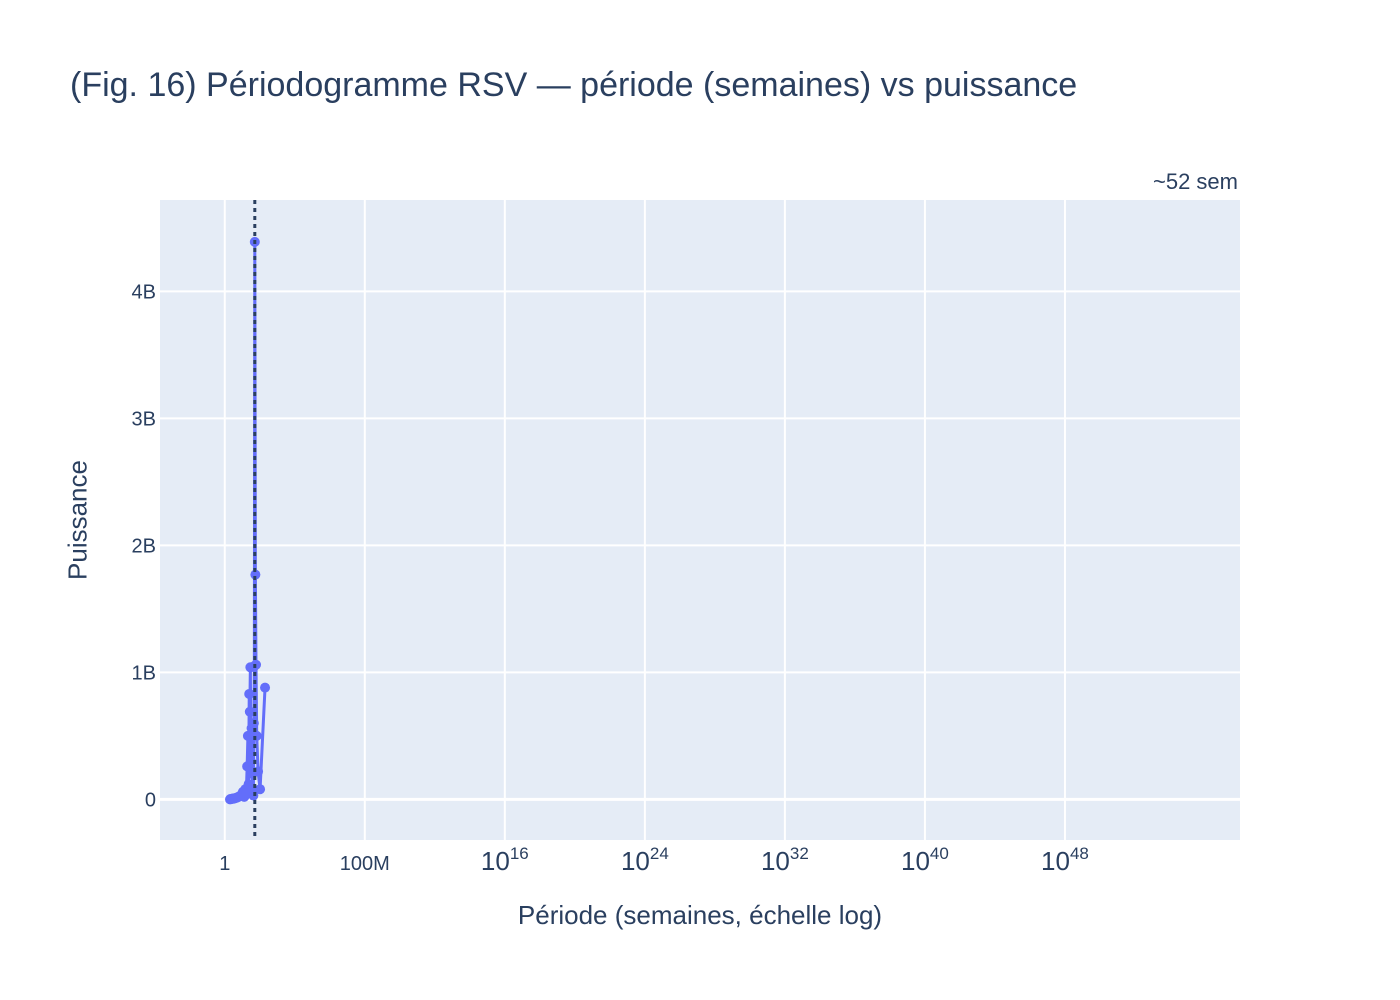 The height and width of the screenshot is (1000, 1400). What do you see at coordinates (700, 915) in the screenshot?
I see `x-axis-label: Période (semaines, échelle log)` at bounding box center [700, 915].